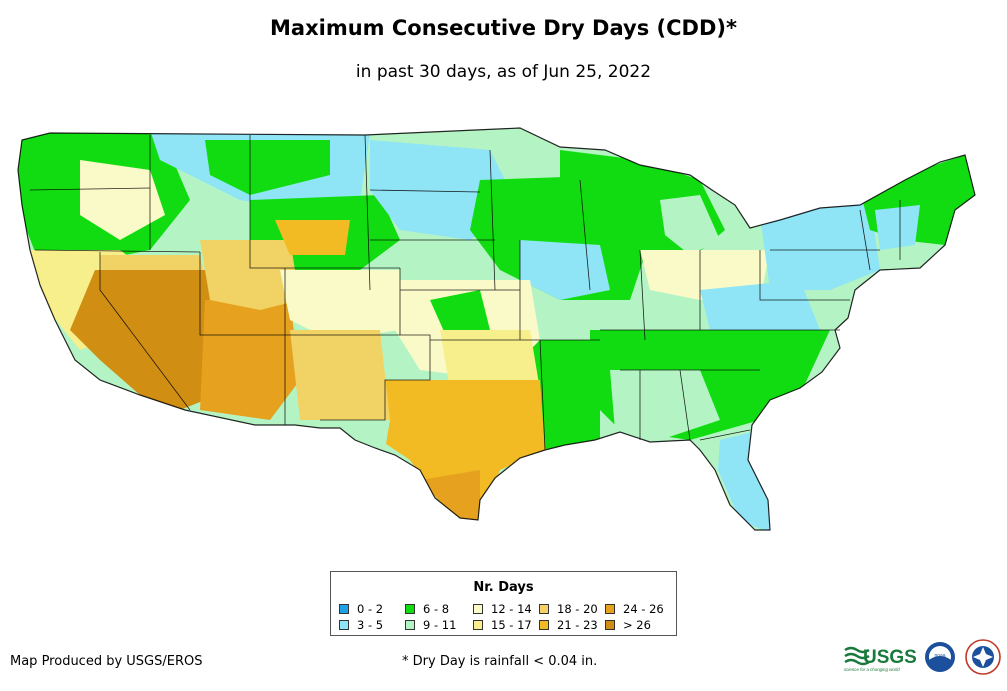 The image size is (1007, 691). What do you see at coordinates (503, 72) in the screenshot?
I see `map-subtitle: in past 30 days, as of Jun 25, 2022` at bounding box center [503, 72].